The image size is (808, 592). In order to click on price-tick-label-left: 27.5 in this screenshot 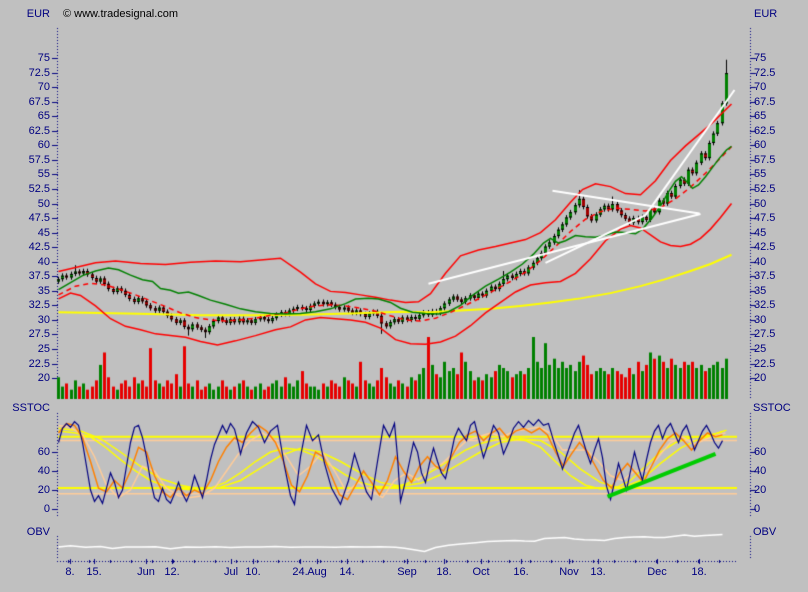, I will do `click(39, 334)`.